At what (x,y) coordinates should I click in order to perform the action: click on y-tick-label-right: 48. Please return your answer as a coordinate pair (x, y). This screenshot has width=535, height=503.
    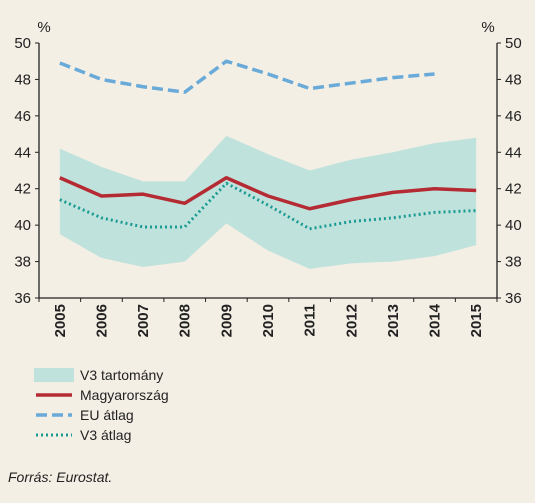
    Looking at the image, I should click on (513, 79).